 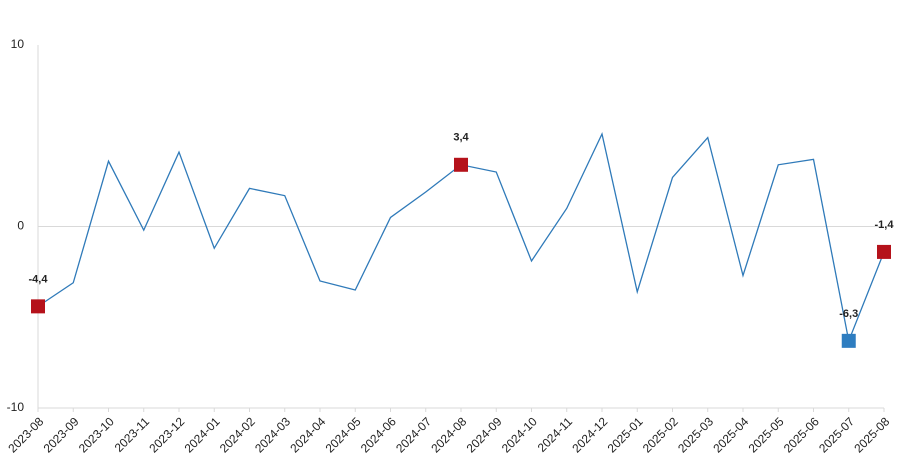 What do you see at coordinates (413, 434) in the screenshot?
I see `x-tick-label: 2024-07` at bounding box center [413, 434].